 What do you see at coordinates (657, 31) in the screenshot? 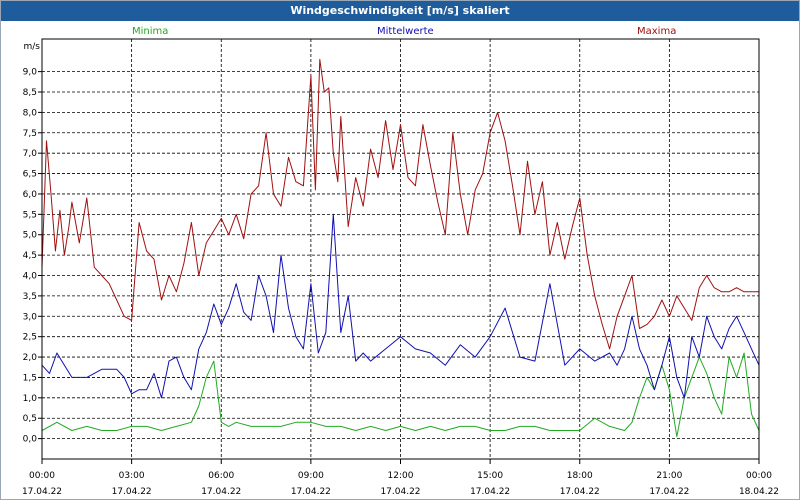
I see `legend-maxima: Maxima` at bounding box center [657, 31].